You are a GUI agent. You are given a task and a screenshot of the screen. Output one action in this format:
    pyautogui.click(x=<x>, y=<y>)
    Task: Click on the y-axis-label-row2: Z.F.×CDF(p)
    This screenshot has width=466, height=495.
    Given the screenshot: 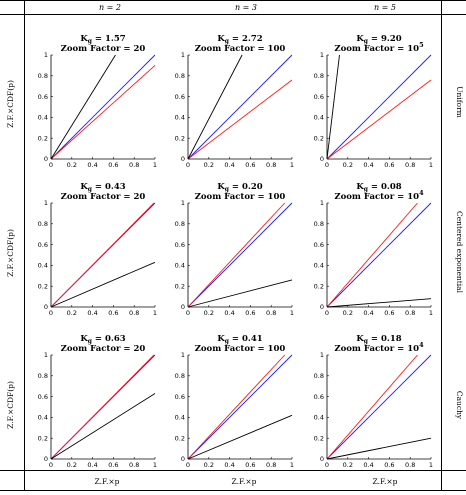 What is the action you would take?
    pyautogui.click(x=10, y=253)
    